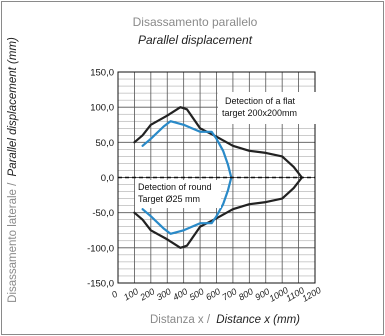 The height and width of the screenshot is (336, 385). What do you see at coordinates (105, 143) in the screenshot?
I see `y-tick-label: 50,0` at bounding box center [105, 143].